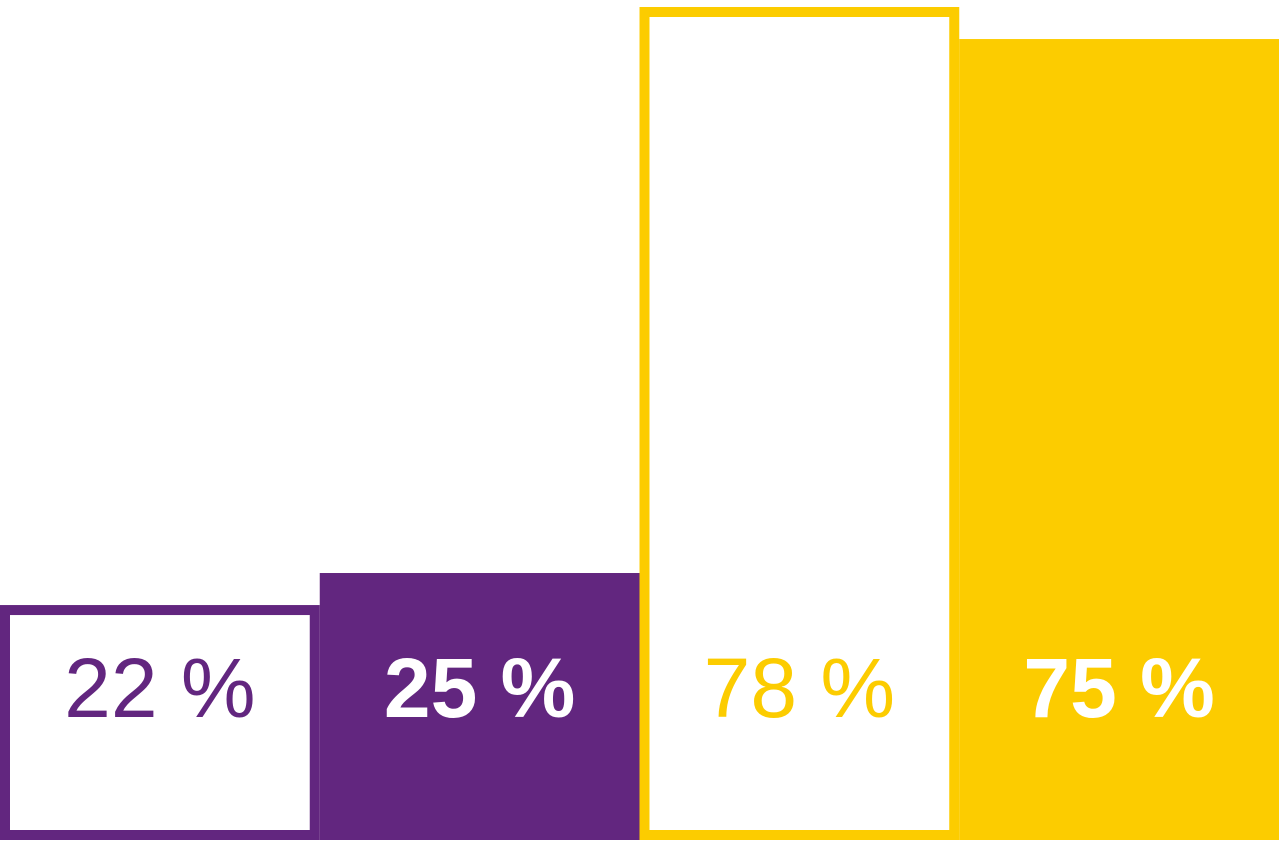  What do you see at coordinates (1118, 688) in the screenshot?
I see `value-label: 75 %` at bounding box center [1118, 688].